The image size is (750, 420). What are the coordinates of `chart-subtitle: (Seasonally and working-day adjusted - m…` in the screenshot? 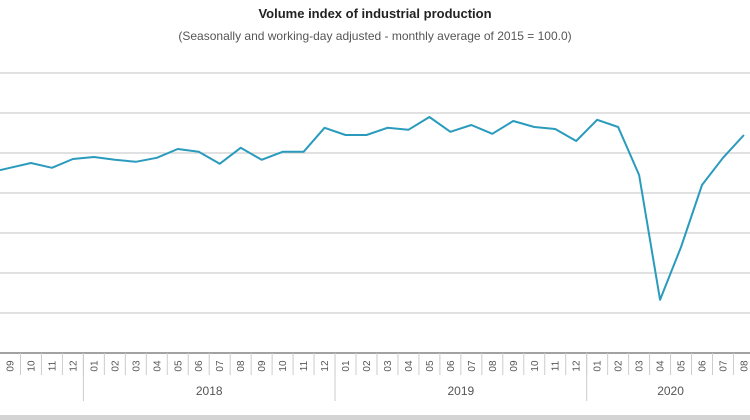 It's located at (375, 36).